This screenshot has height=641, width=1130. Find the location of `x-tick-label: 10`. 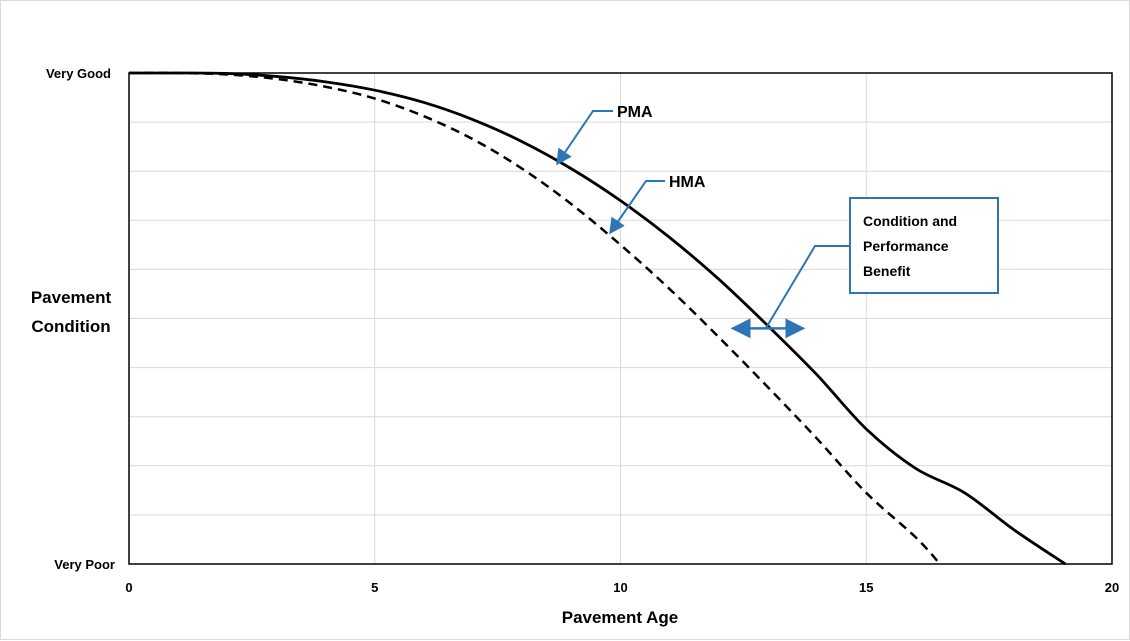

x-tick-label: 10 is located at coordinates (620, 587).